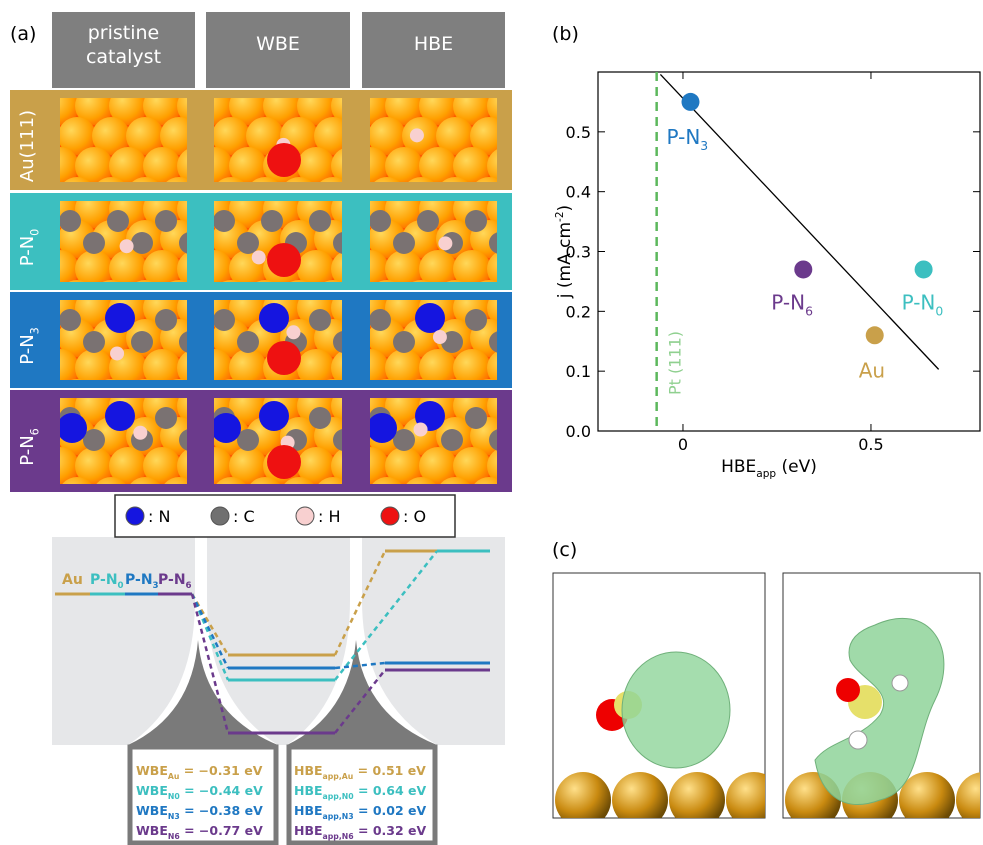  I want to click on hbe-box, so click(362, 794).